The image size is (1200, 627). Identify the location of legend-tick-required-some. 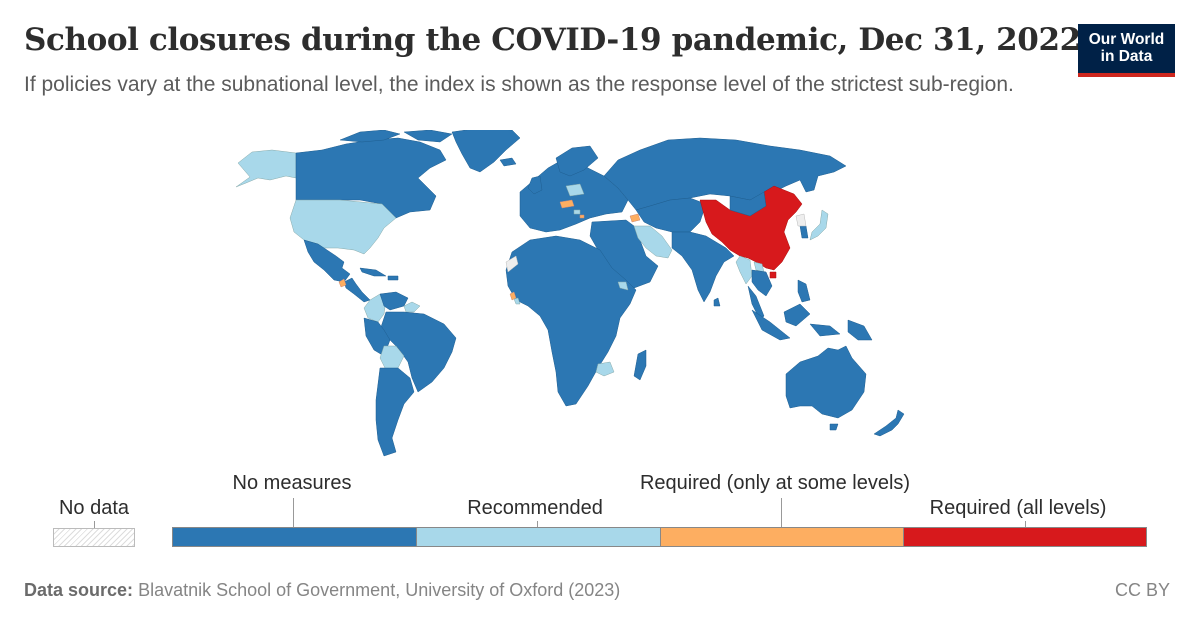
(781, 512).